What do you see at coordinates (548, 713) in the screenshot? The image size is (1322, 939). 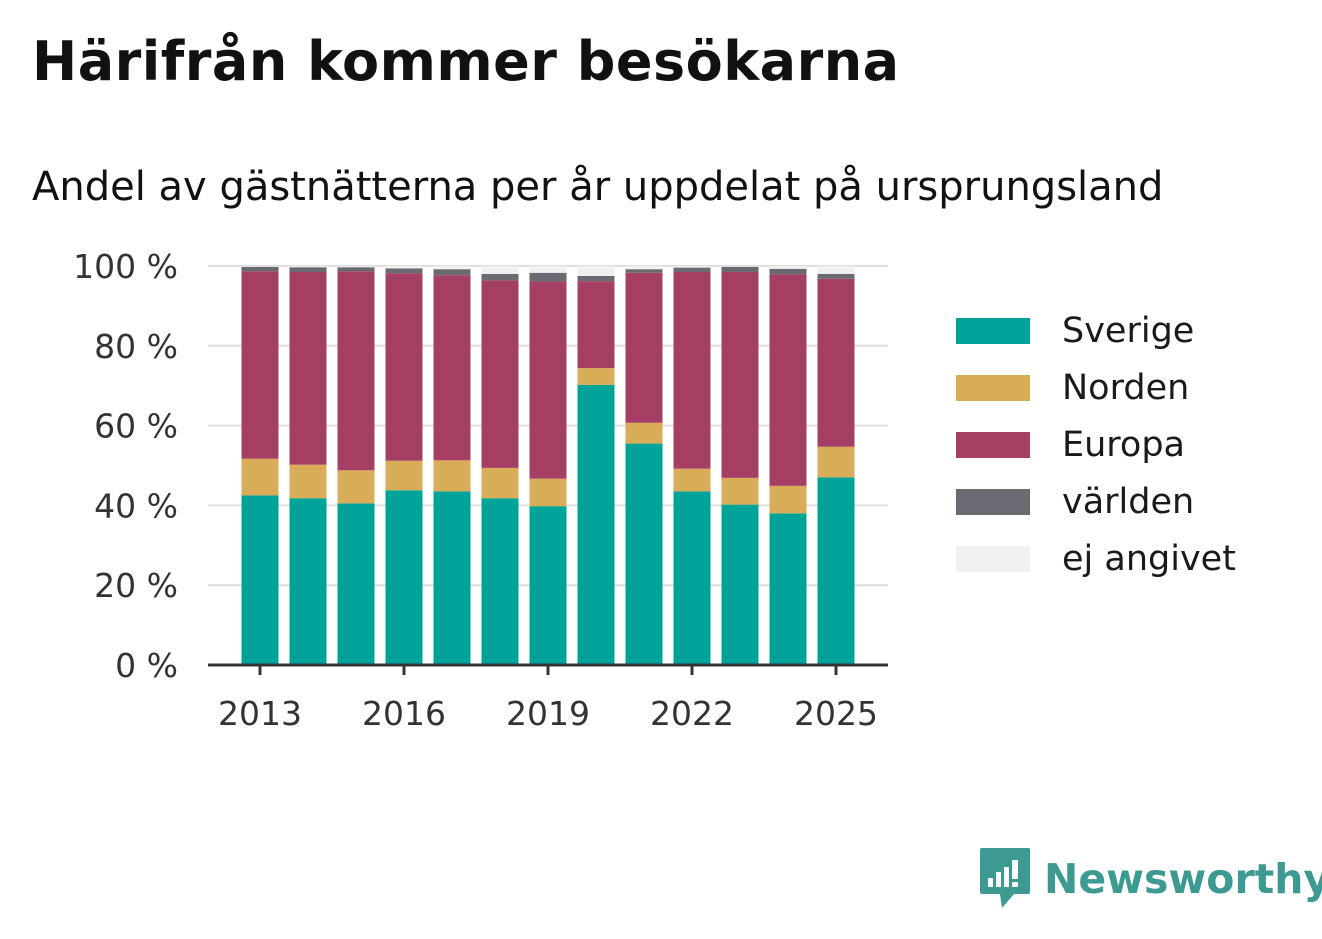 I see `x-tick-label: 2019` at bounding box center [548, 713].